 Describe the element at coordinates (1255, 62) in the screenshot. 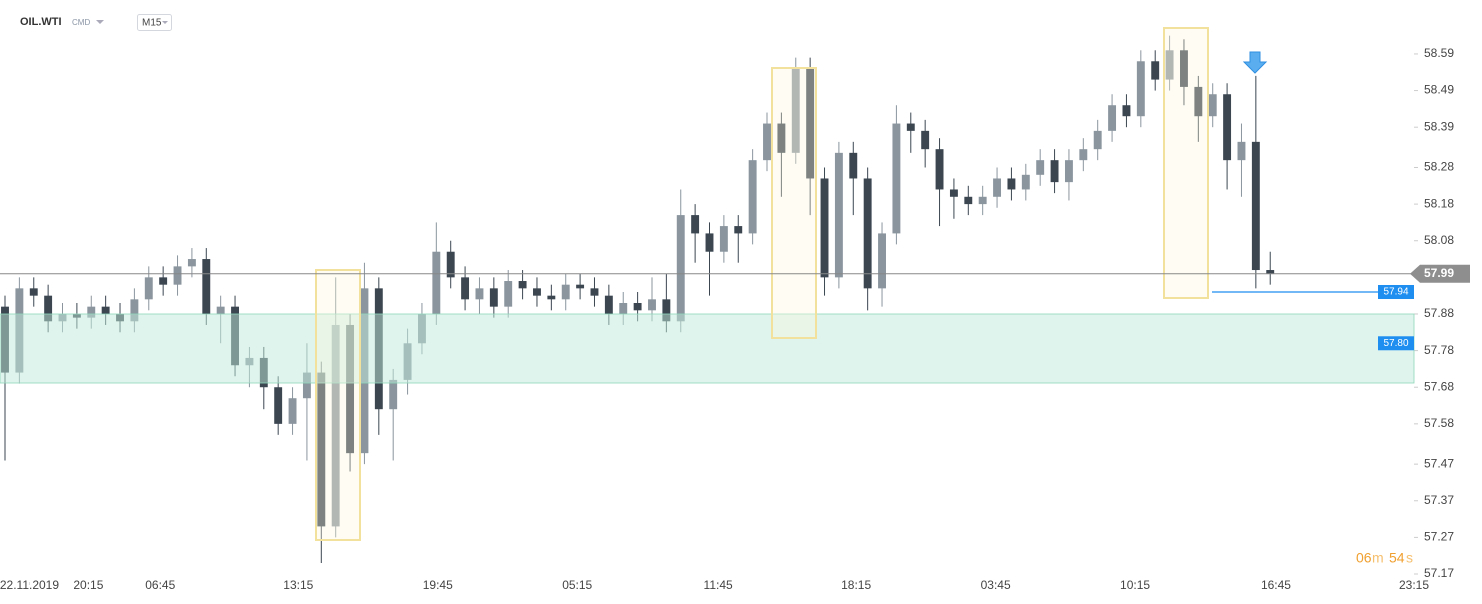

I see `sell-arrow` at that location.